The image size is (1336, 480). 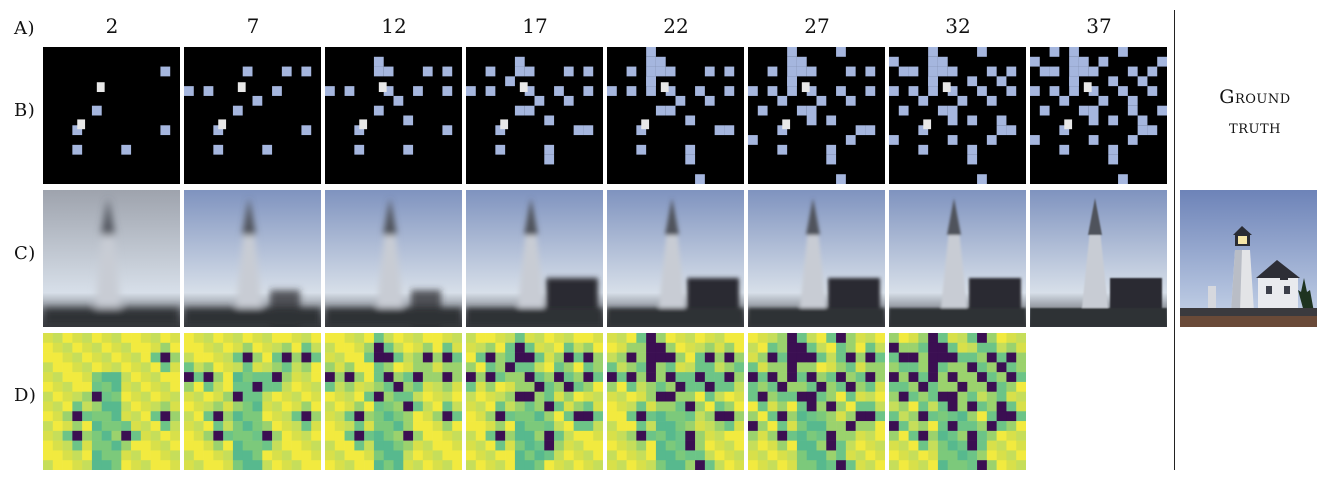 I want to click on mask-seed-patch, so click(x=241, y=87).